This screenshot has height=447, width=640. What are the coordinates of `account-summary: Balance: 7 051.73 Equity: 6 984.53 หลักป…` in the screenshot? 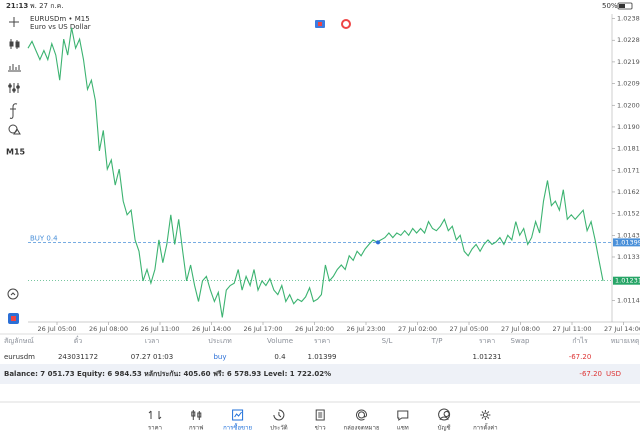 It's located at (167, 374).